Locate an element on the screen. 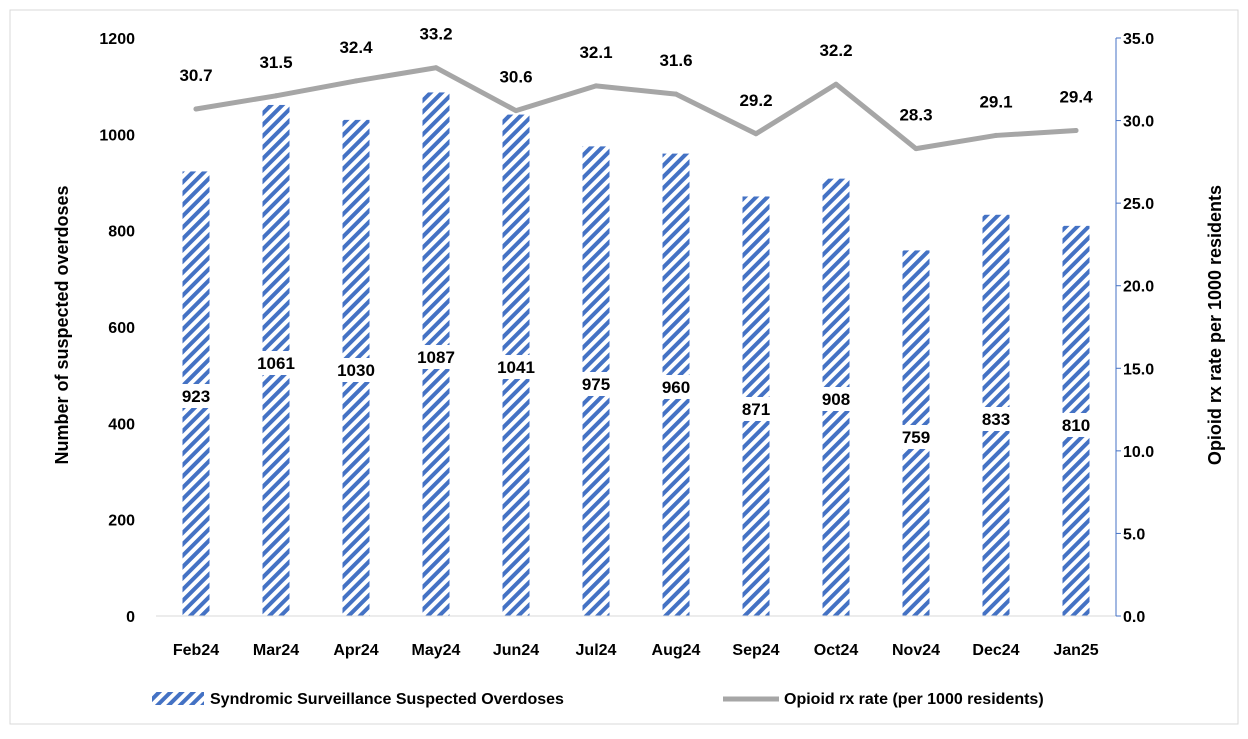 The height and width of the screenshot is (739, 1248). line-data-label: 32.4 is located at coordinates (356, 47).